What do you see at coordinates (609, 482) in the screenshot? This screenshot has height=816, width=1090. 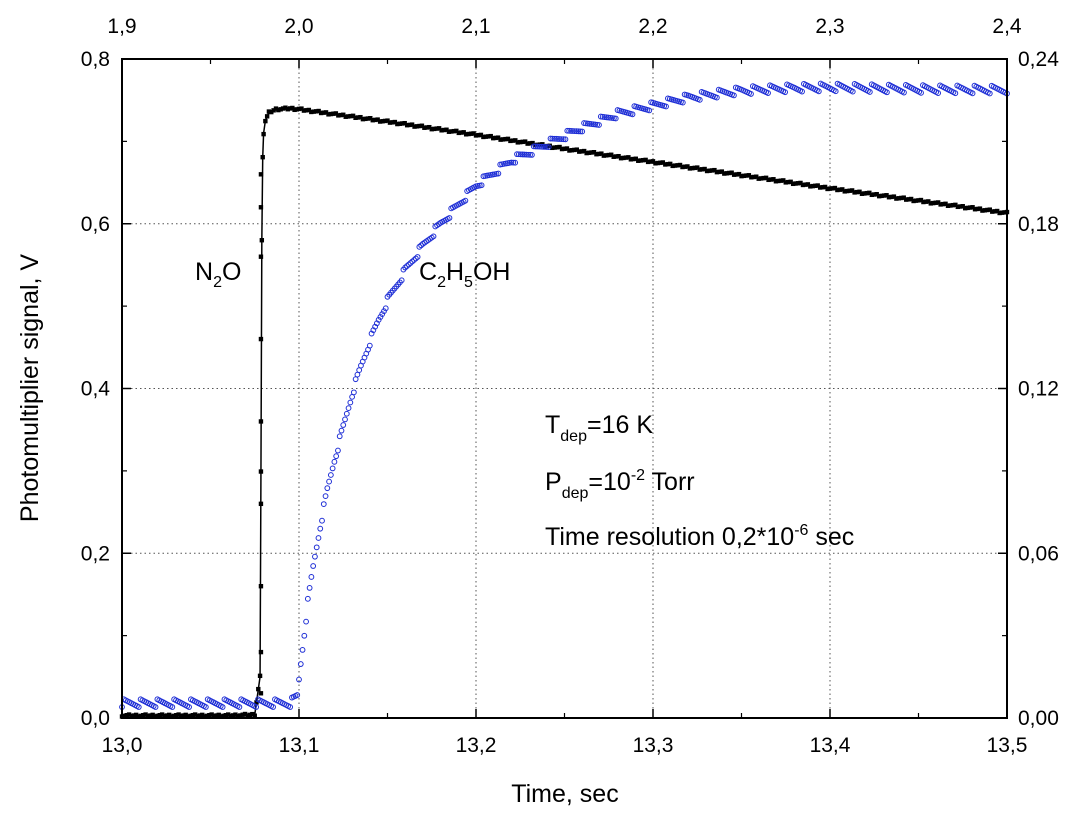 I see `annotation-pdep-mid: =10` at bounding box center [609, 482].